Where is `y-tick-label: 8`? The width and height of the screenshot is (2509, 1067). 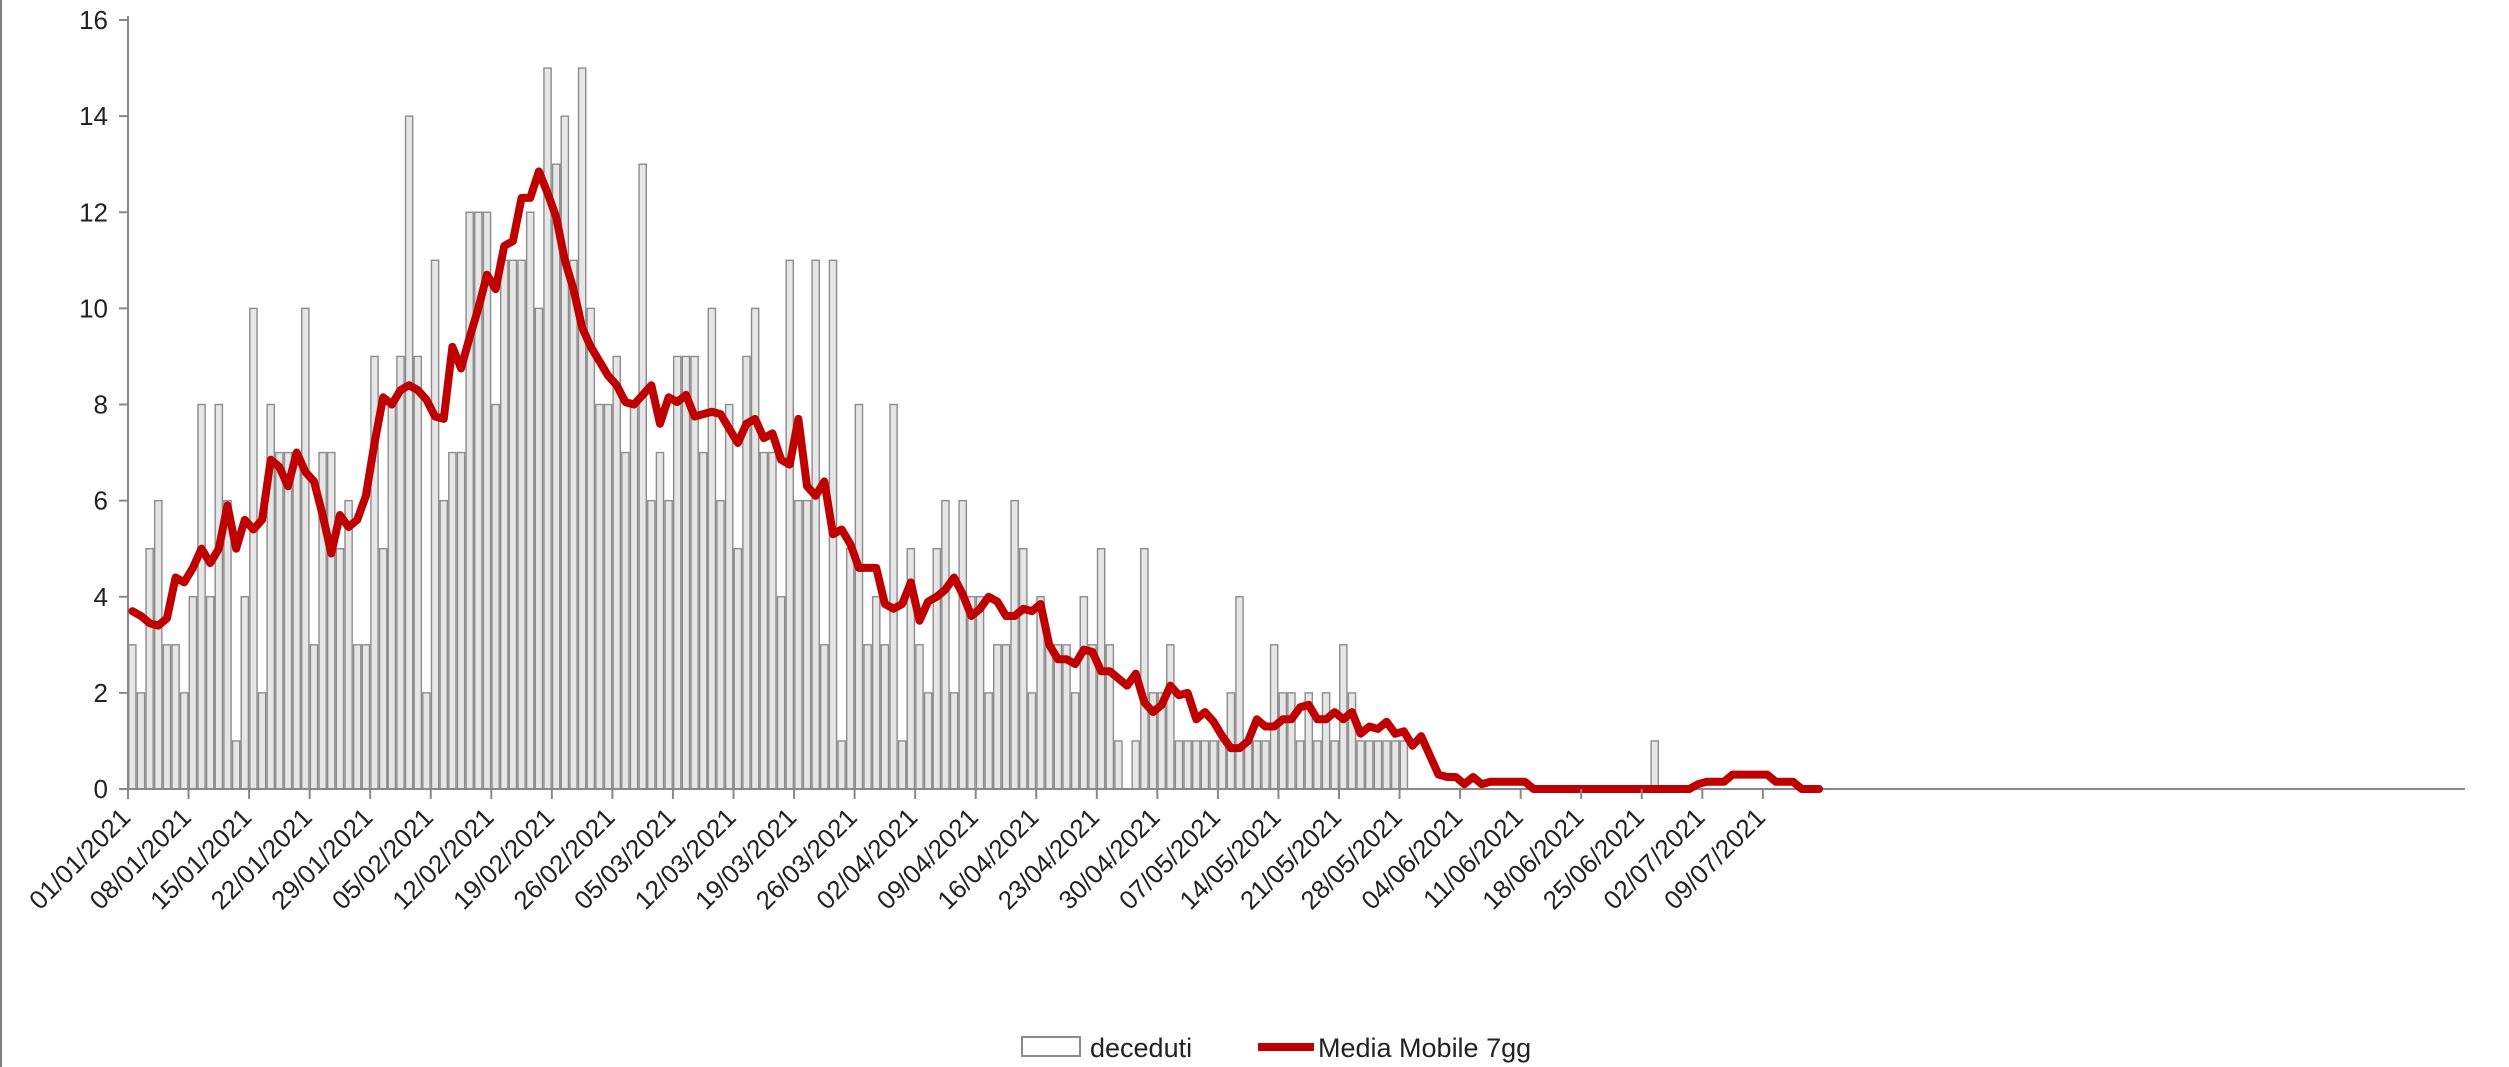
y-tick-label: 8 is located at coordinates (101, 405).